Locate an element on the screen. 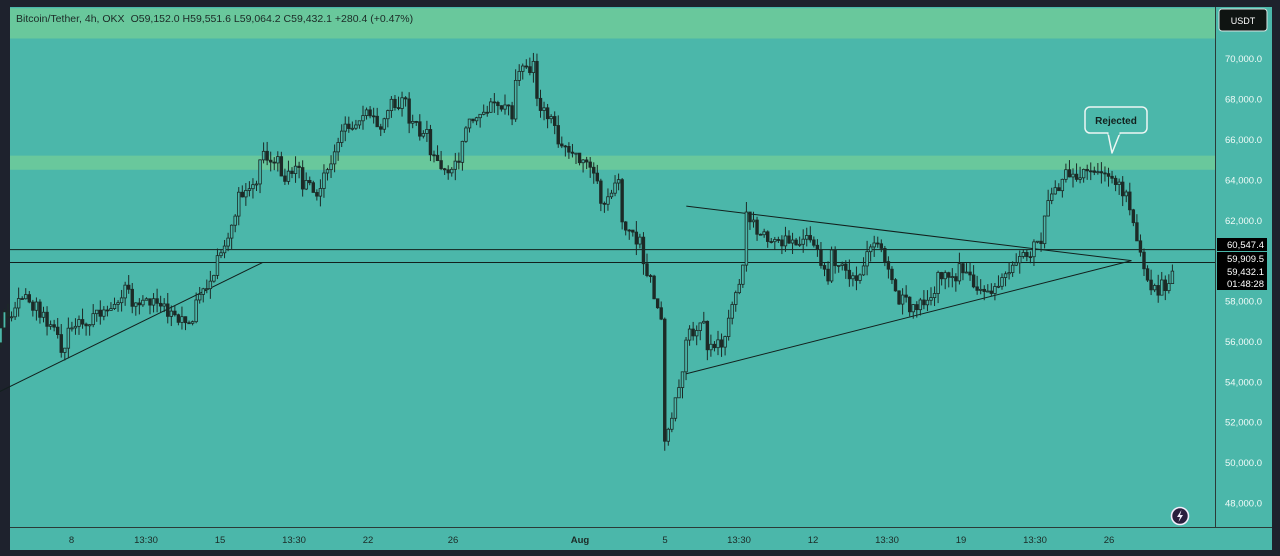  time-axis-pane is located at coordinates (641, 539).